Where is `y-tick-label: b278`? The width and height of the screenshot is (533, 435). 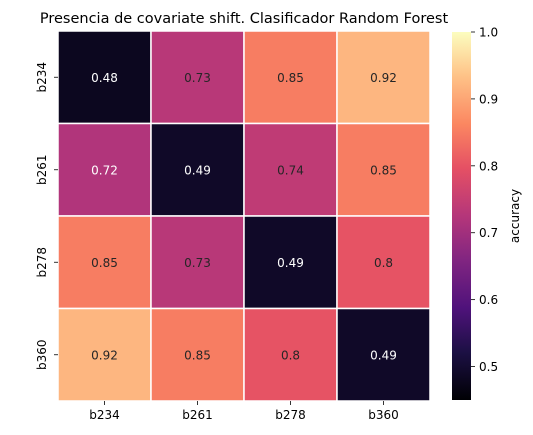 y-tick-label: b278 is located at coordinates (42, 262).